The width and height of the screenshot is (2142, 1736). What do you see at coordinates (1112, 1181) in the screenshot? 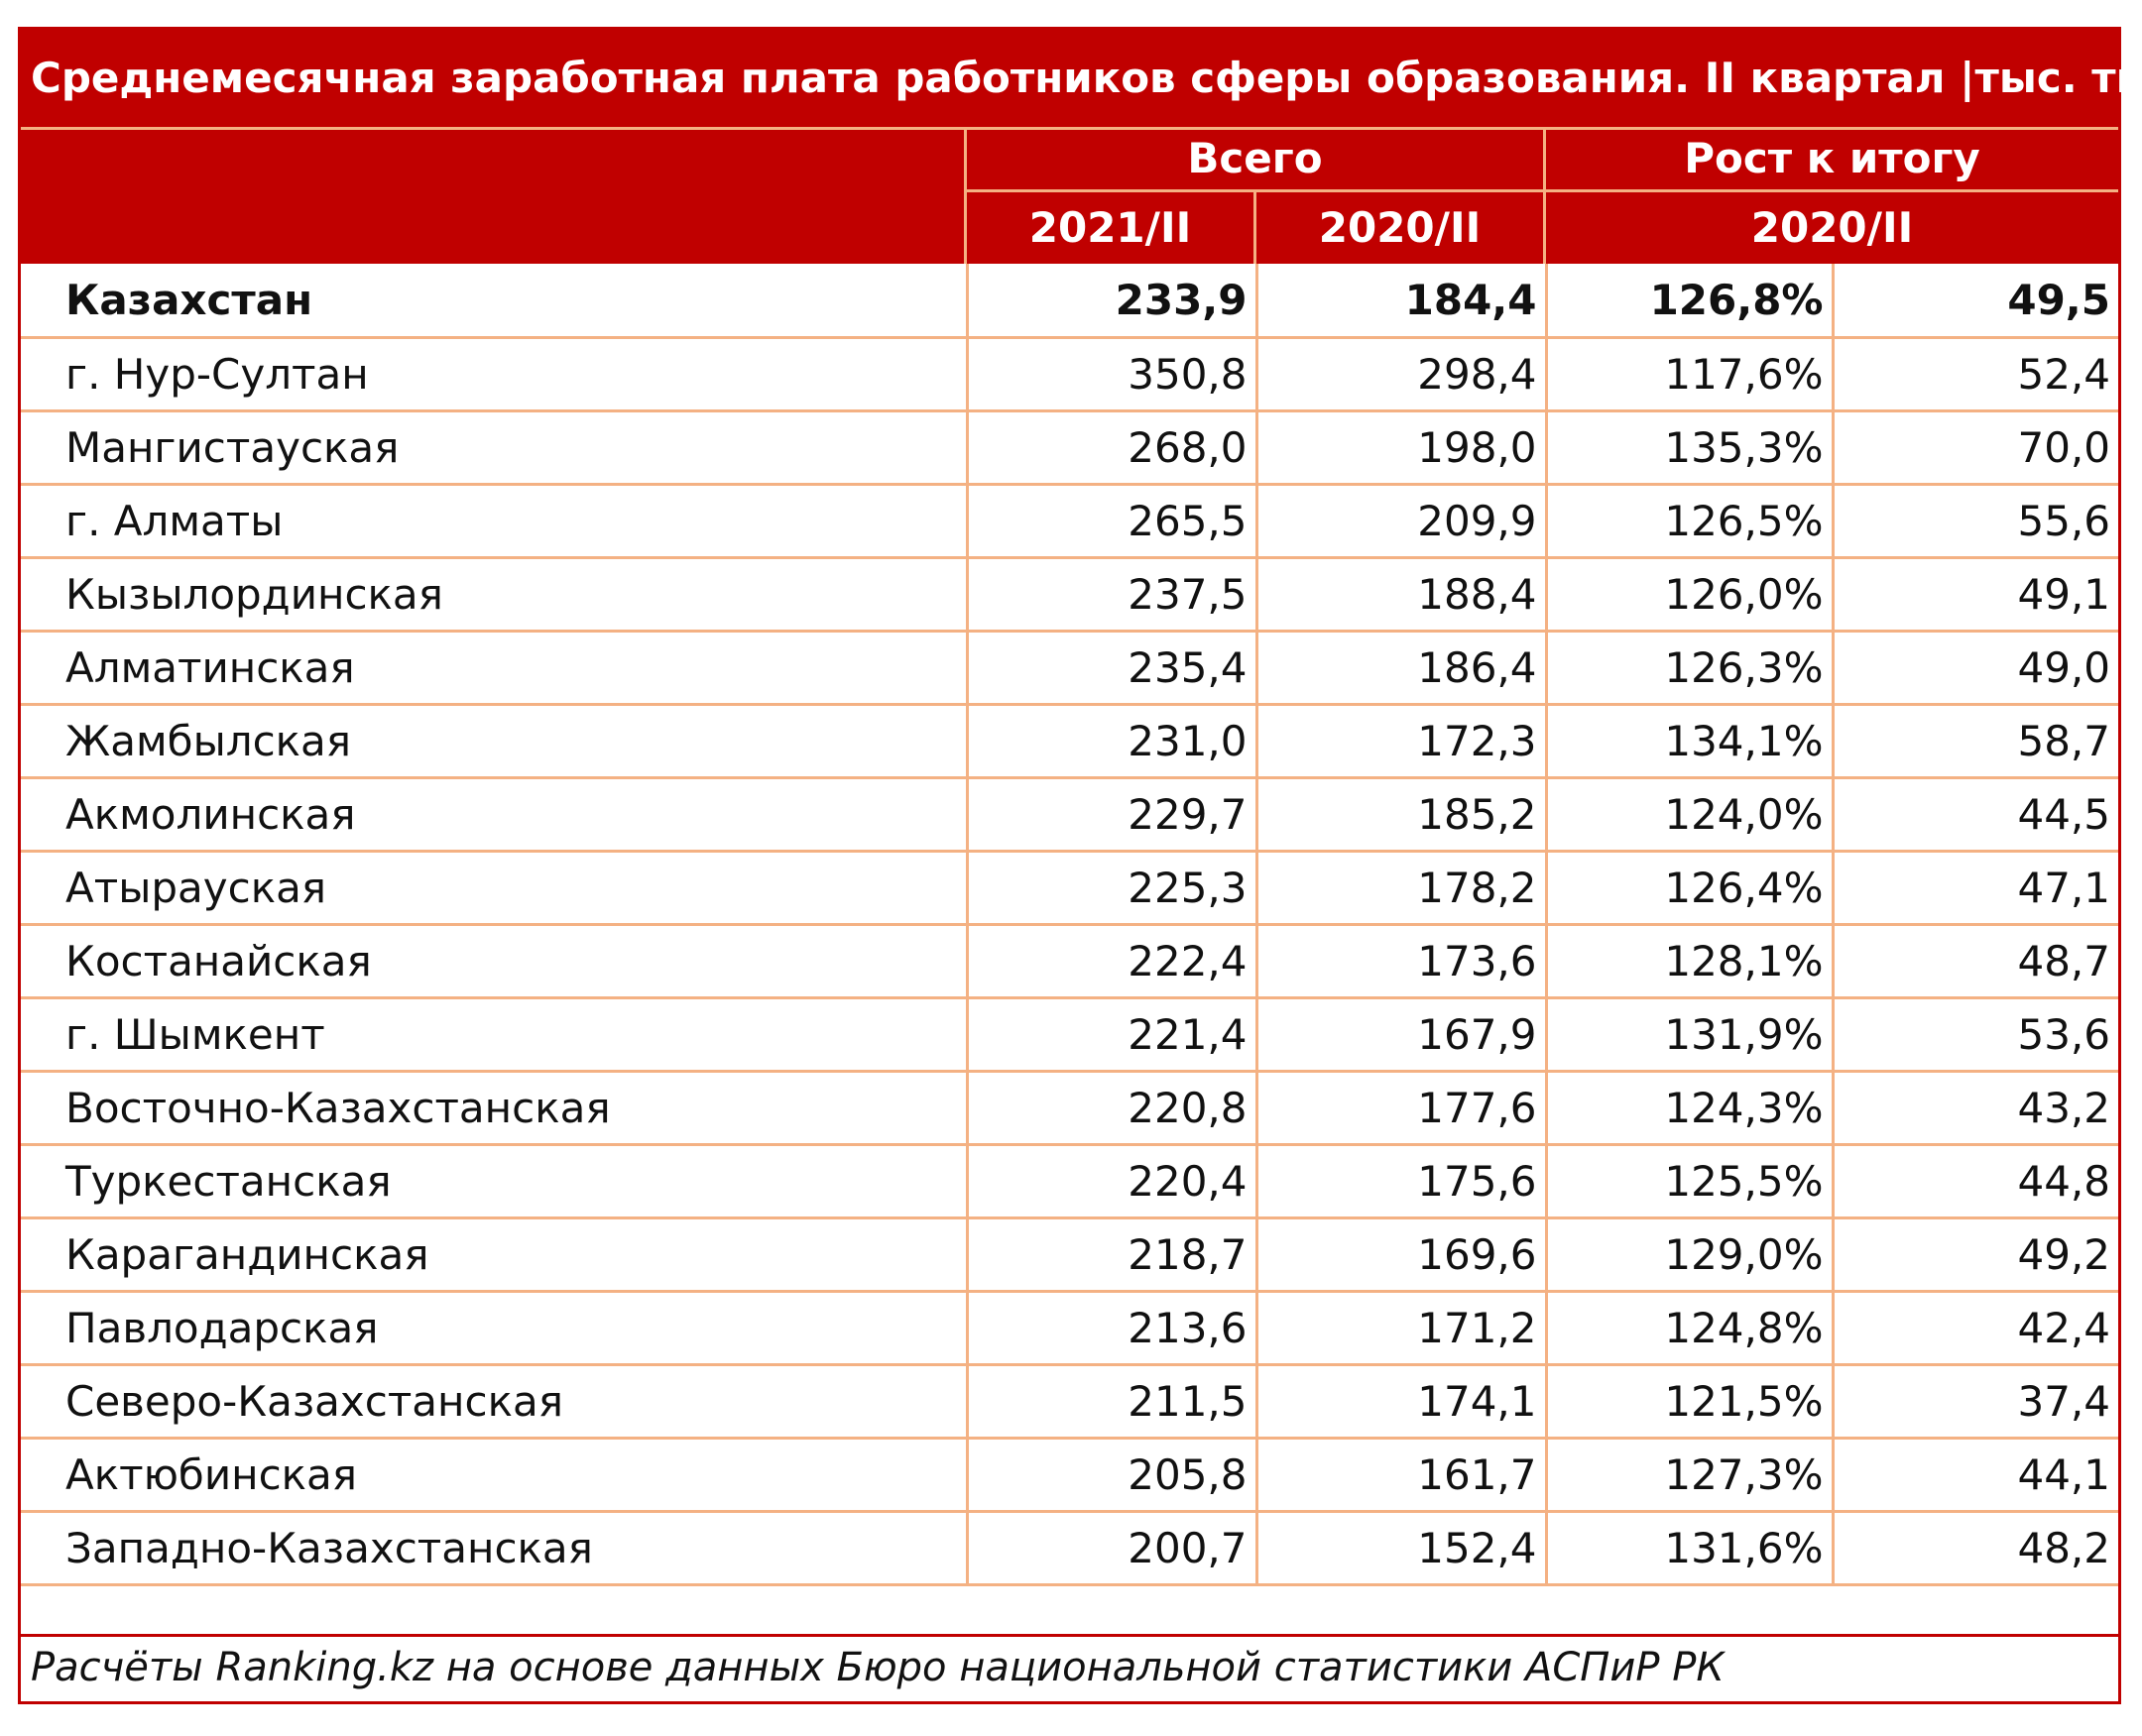
I see `value-2021-cell: 220,4` at bounding box center [1112, 1181].